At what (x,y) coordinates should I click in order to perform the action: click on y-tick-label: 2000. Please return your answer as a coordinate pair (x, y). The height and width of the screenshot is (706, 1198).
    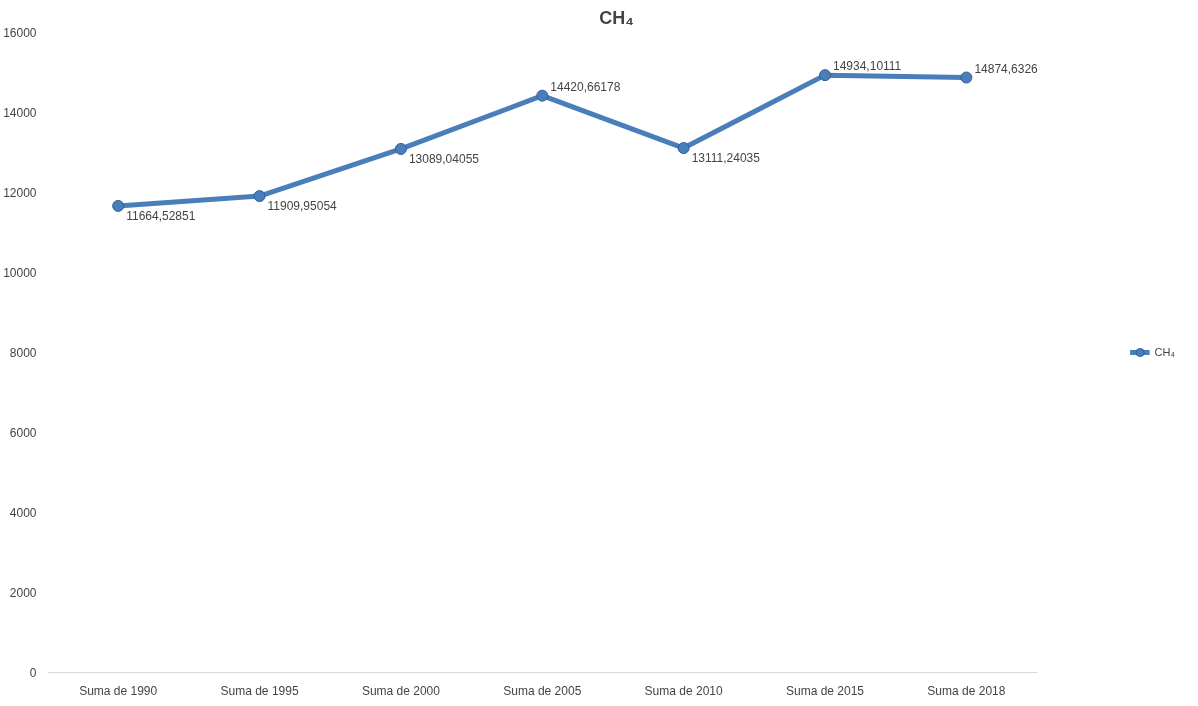
    Looking at the image, I should click on (23, 593).